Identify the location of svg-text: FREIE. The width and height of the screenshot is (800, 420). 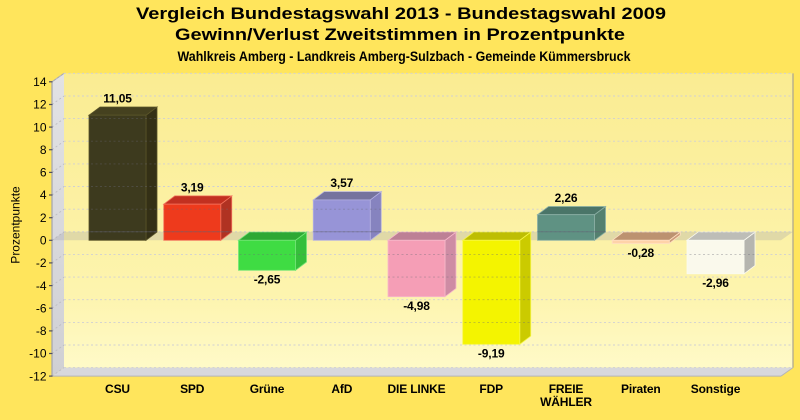
(566, 389).